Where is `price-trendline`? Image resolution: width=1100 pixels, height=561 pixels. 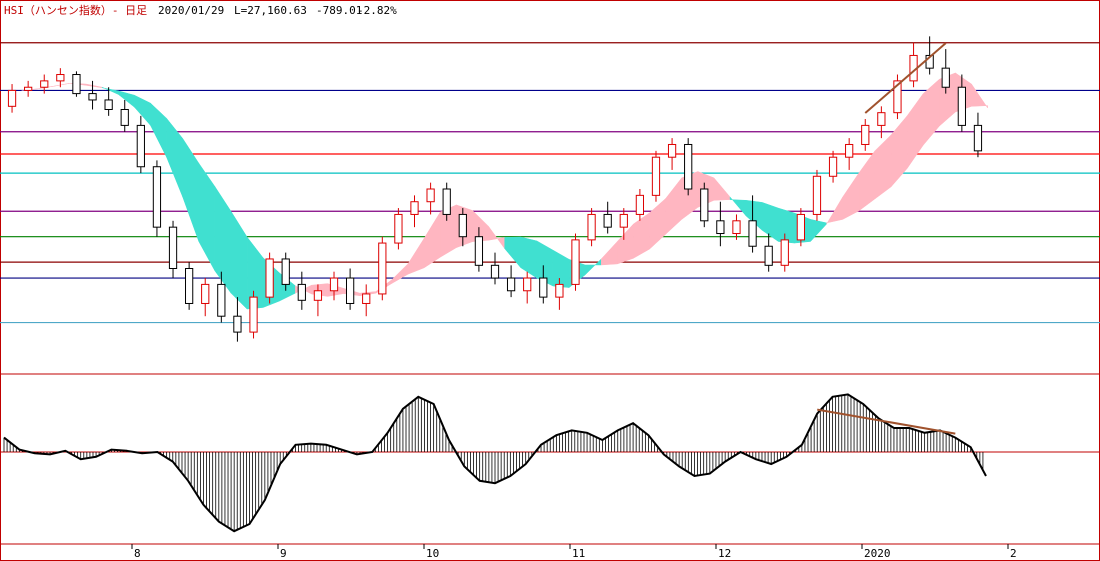 price-trendline is located at coordinates (905, 78).